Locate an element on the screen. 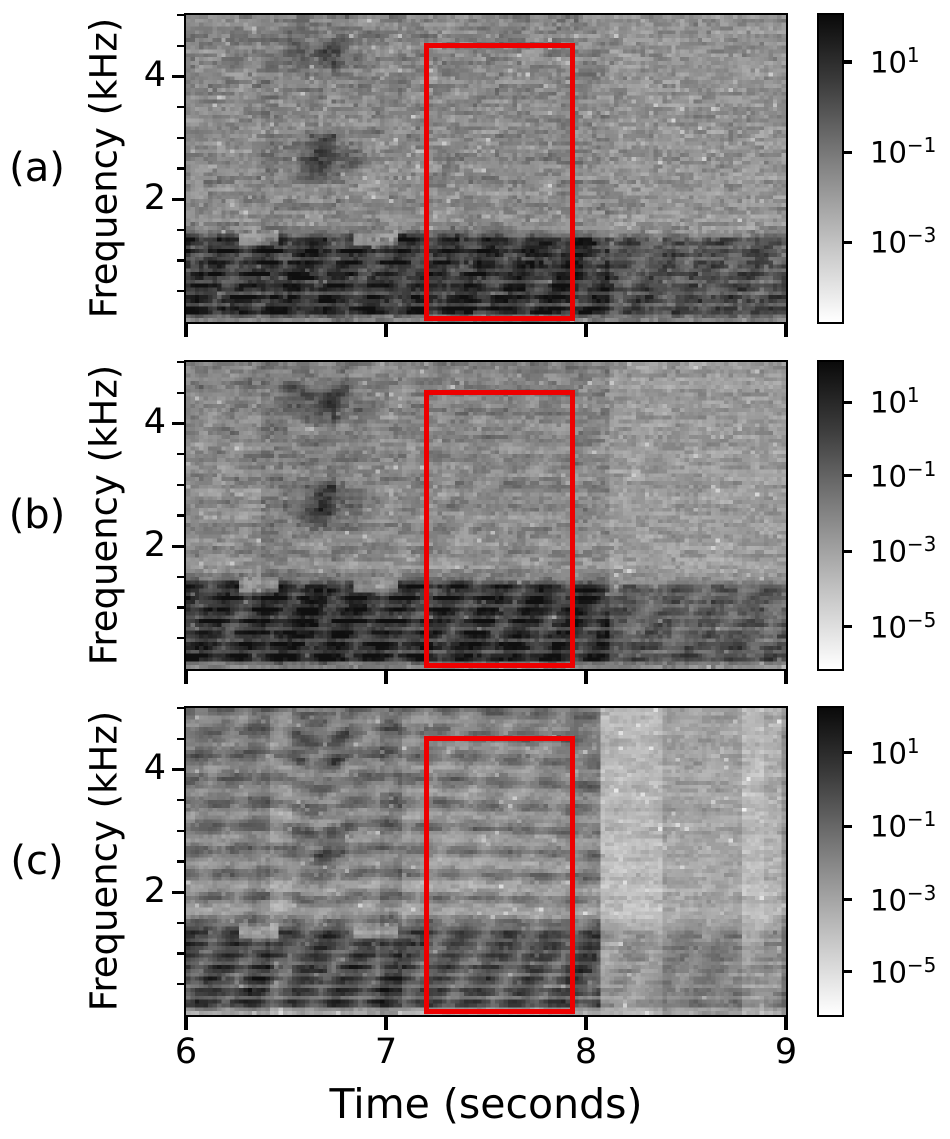  colorbar-c is located at coordinates (830, 861).